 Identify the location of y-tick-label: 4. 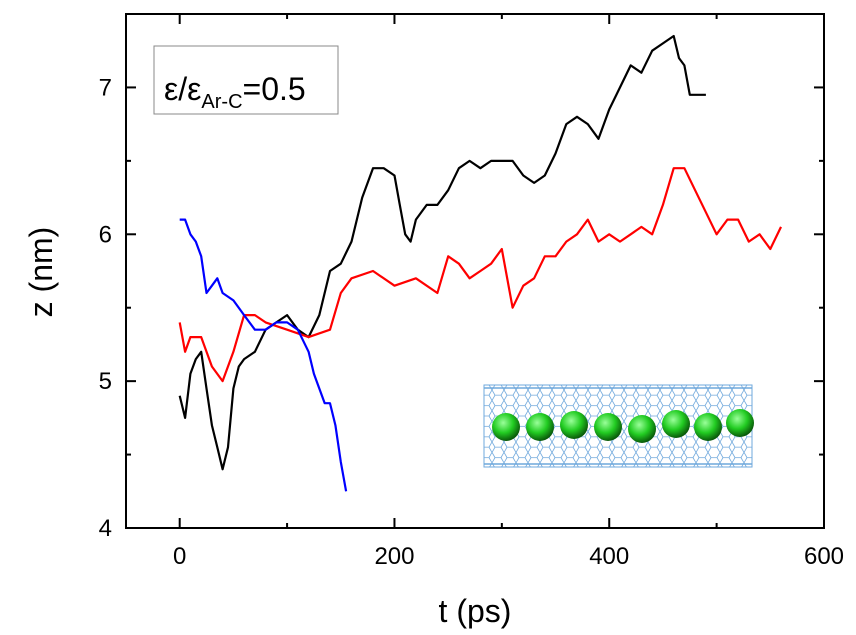
(105, 528).